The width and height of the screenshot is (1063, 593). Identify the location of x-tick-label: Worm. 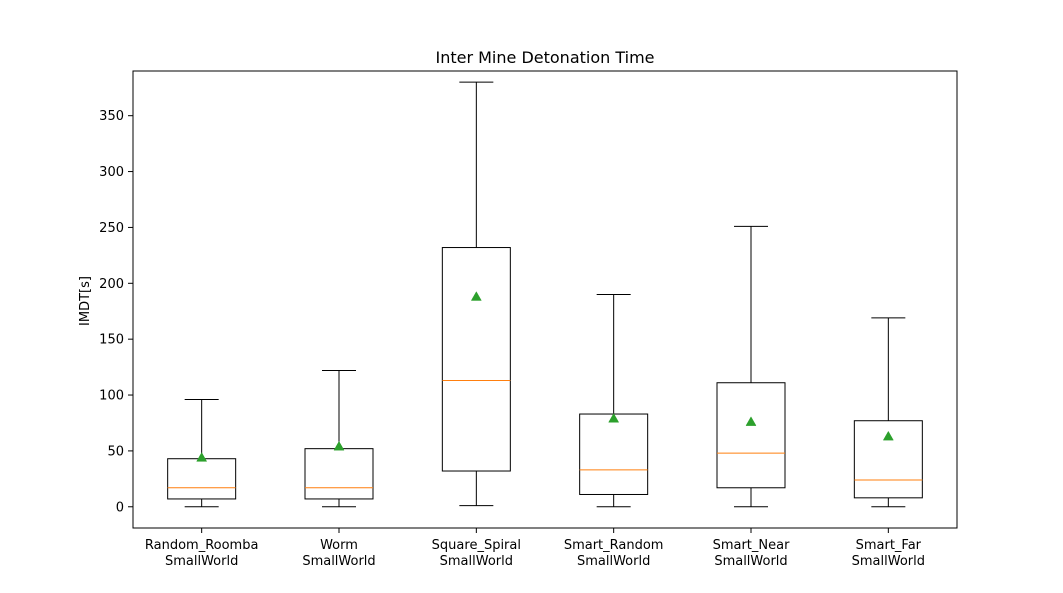
(339, 545).